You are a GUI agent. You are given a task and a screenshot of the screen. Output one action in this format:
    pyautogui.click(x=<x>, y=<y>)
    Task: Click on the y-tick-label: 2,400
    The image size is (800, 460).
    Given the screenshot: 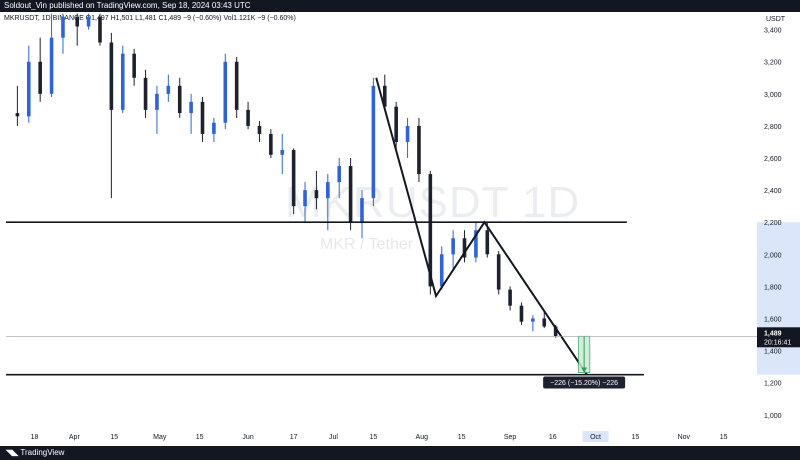 What is the action you would take?
    pyautogui.click(x=773, y=191)
    